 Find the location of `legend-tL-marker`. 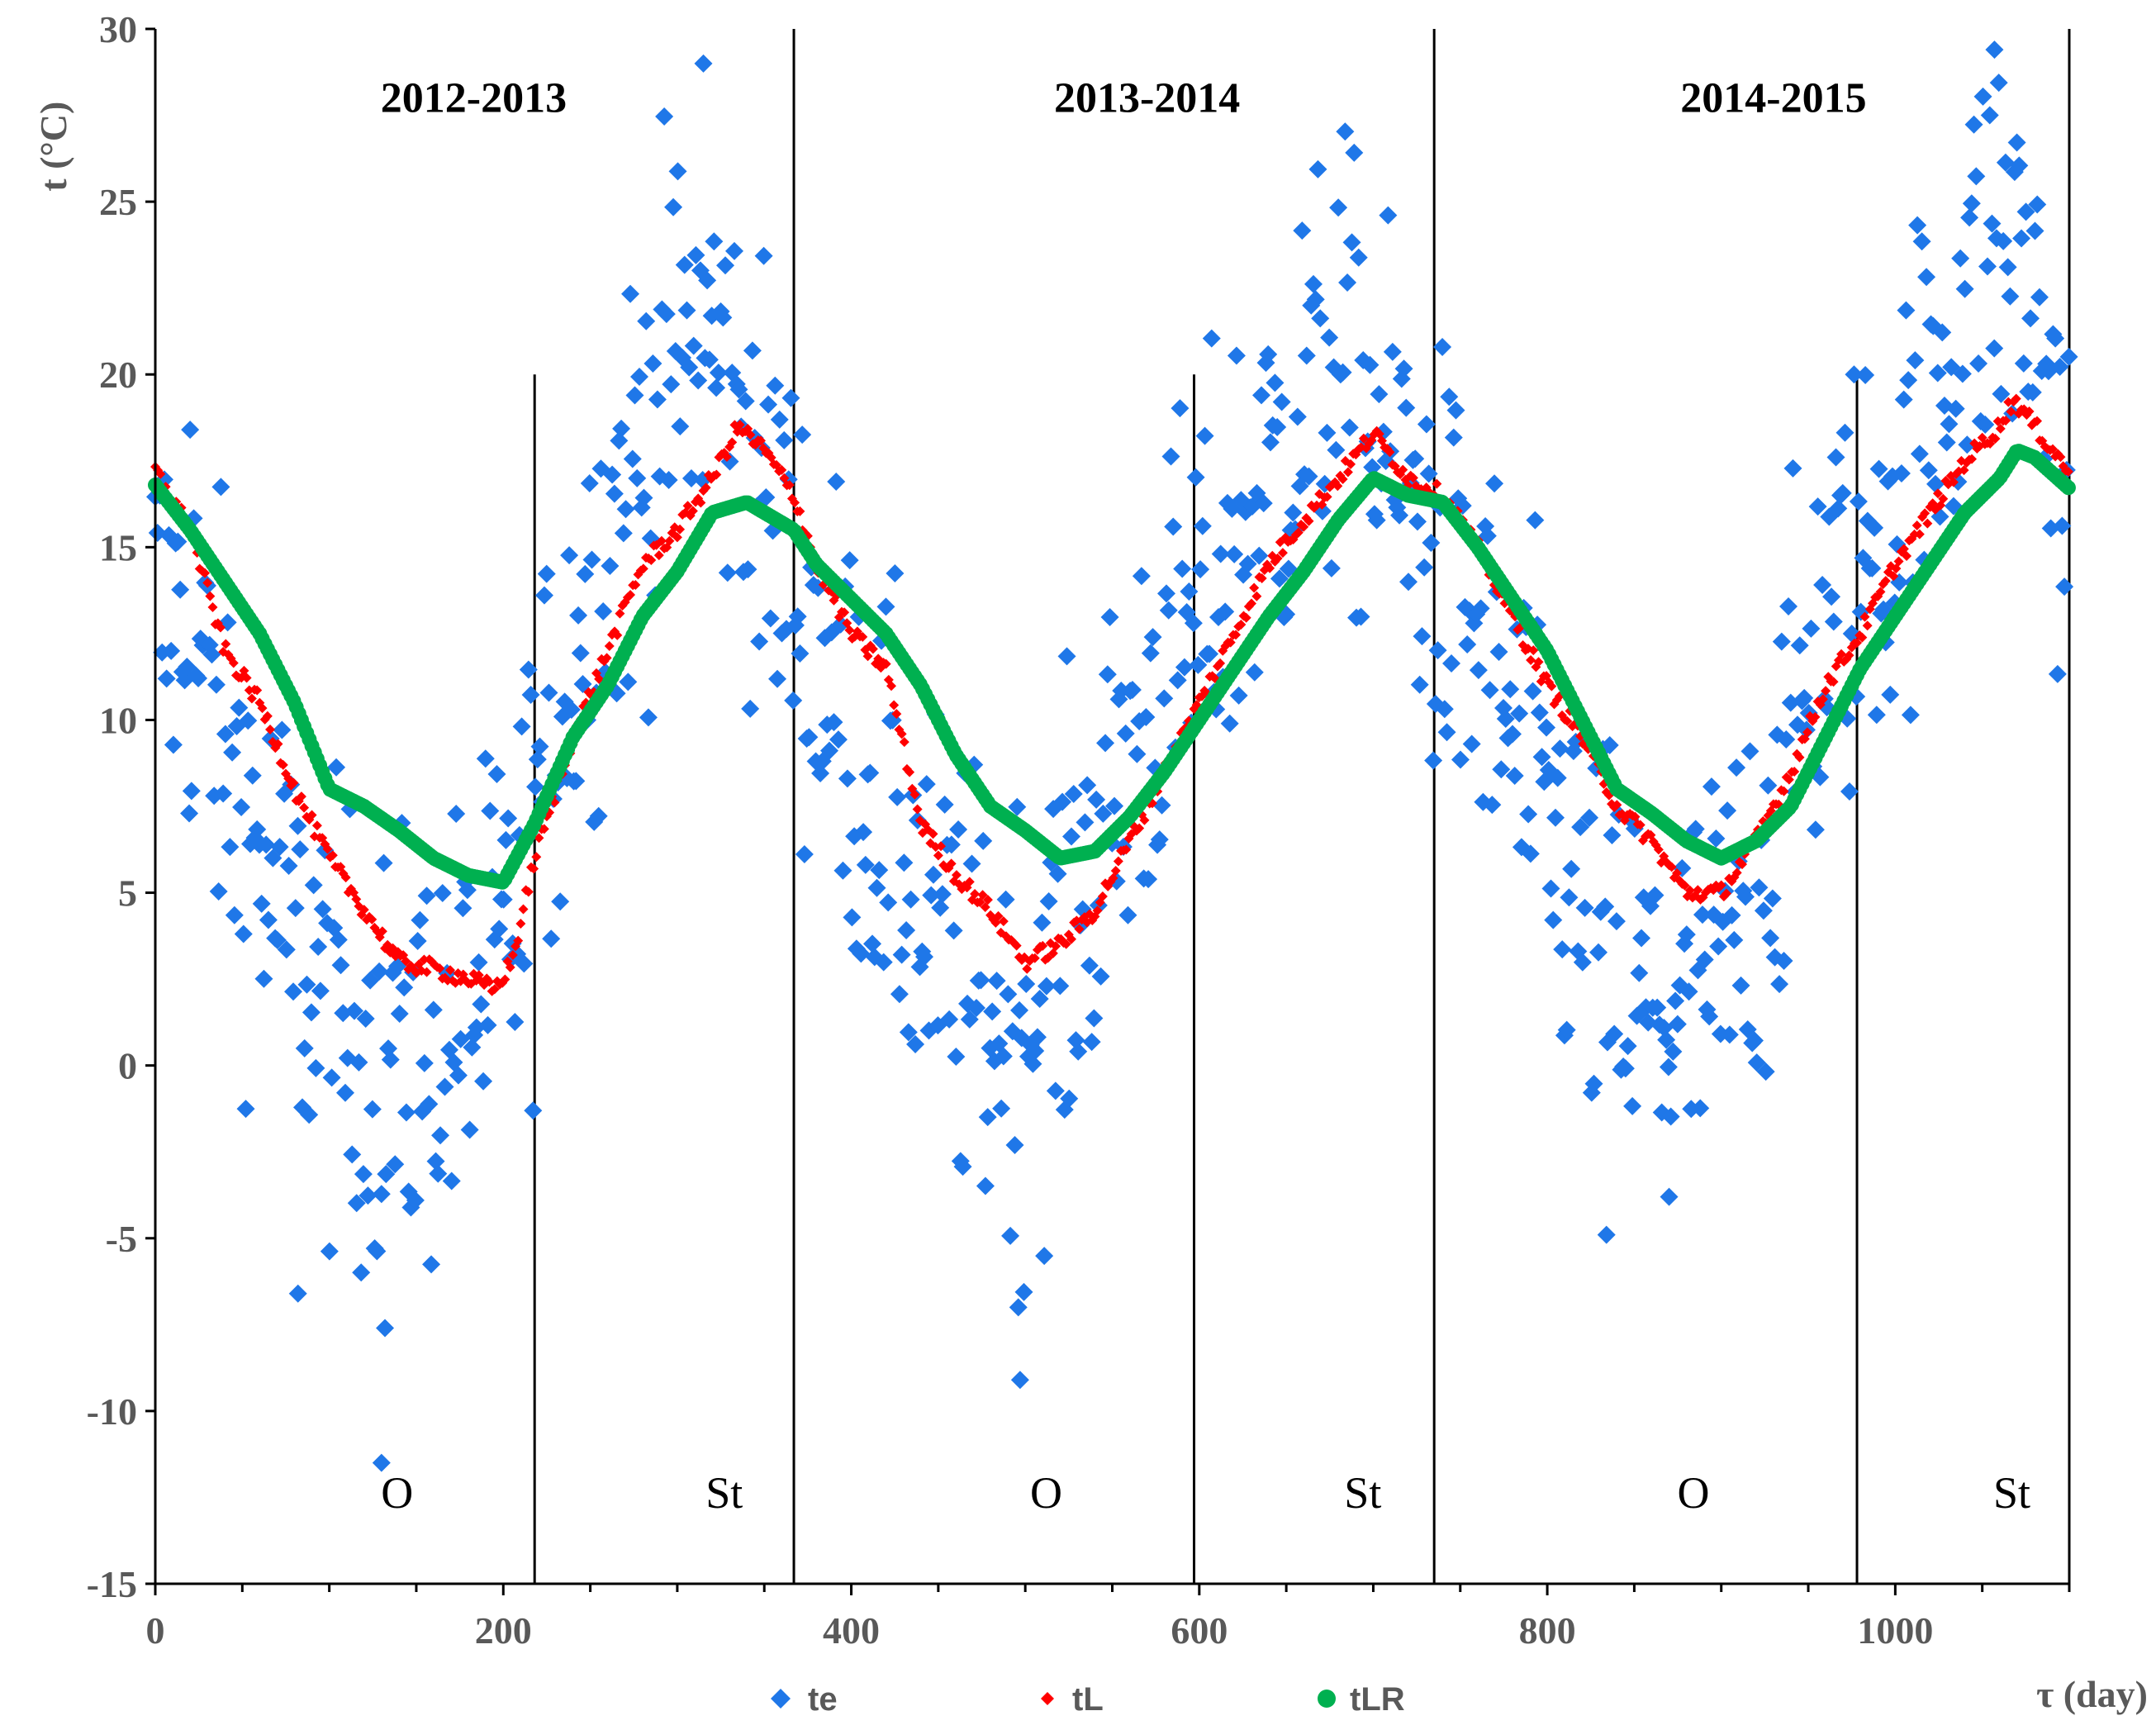

legend-tL-marker is located at coordinates (1047, 1698).